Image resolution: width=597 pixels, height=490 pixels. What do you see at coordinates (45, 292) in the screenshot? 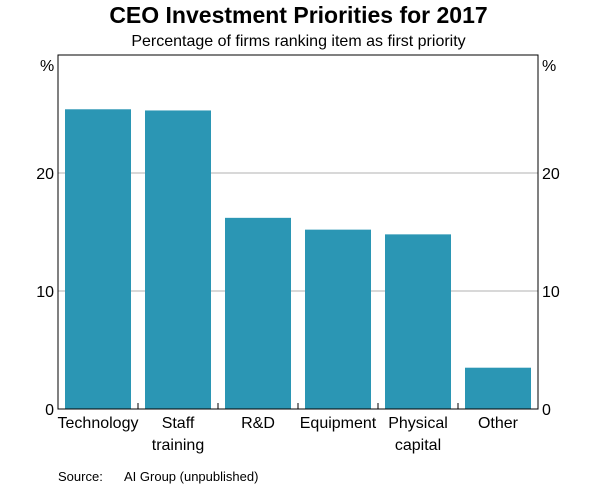
I see `y-tick-label-left: 10` at bounding box center [45, 292].